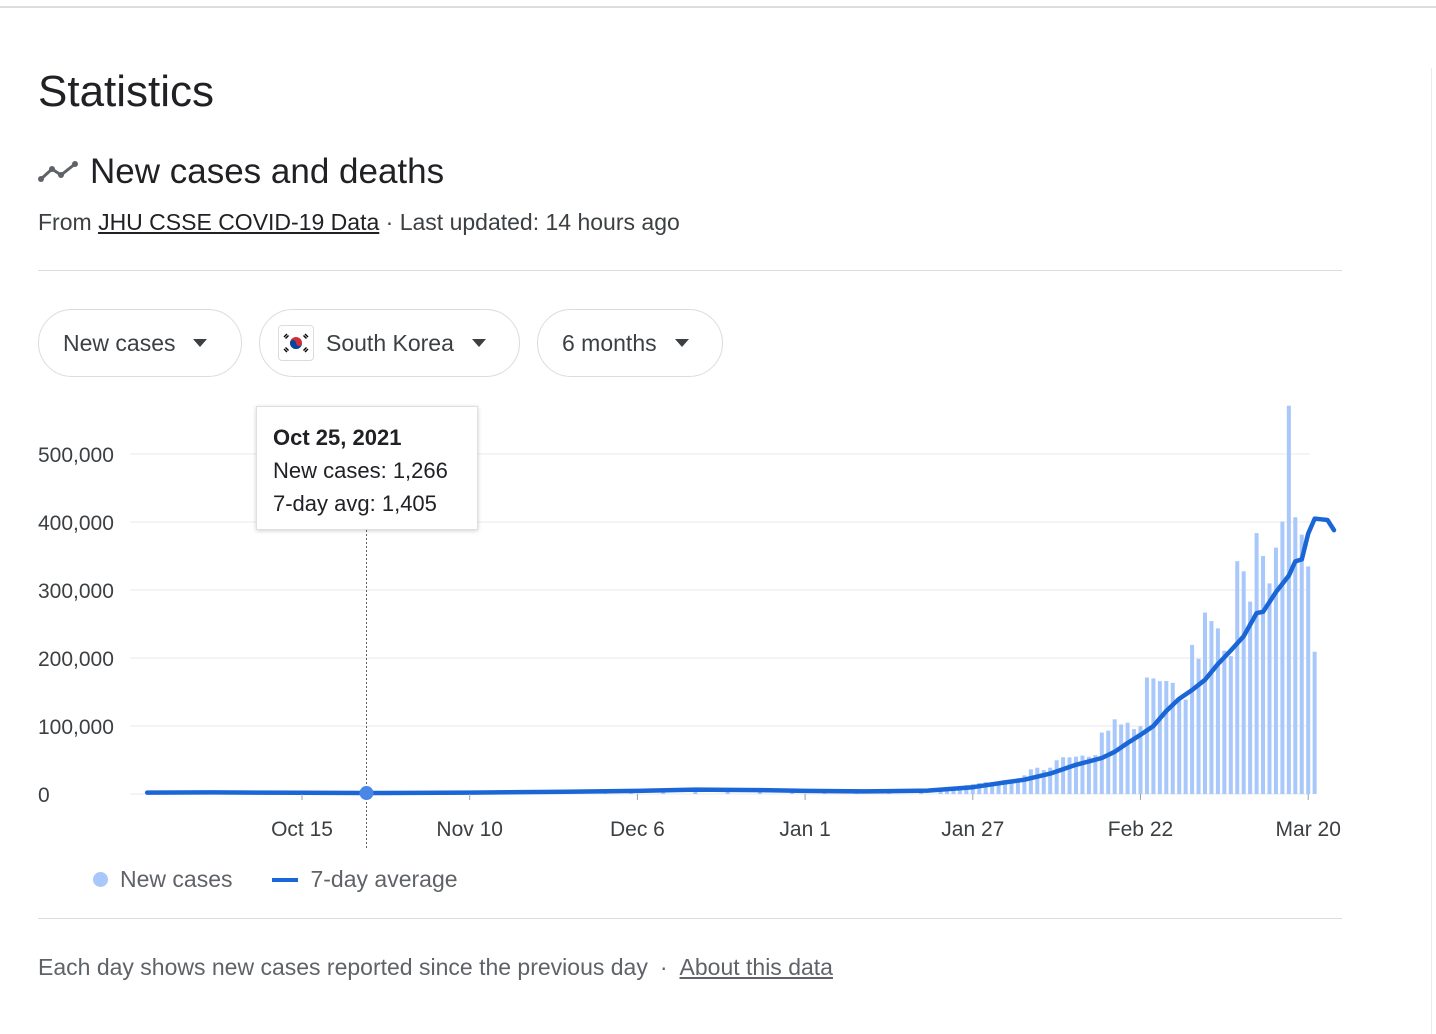 Image resolution: width=1436 pixels, height=1034 pixels. What do you see at coordinates (366, 793) in the screenshot?
I see `hover-marker` at bounding box center [366, 793].